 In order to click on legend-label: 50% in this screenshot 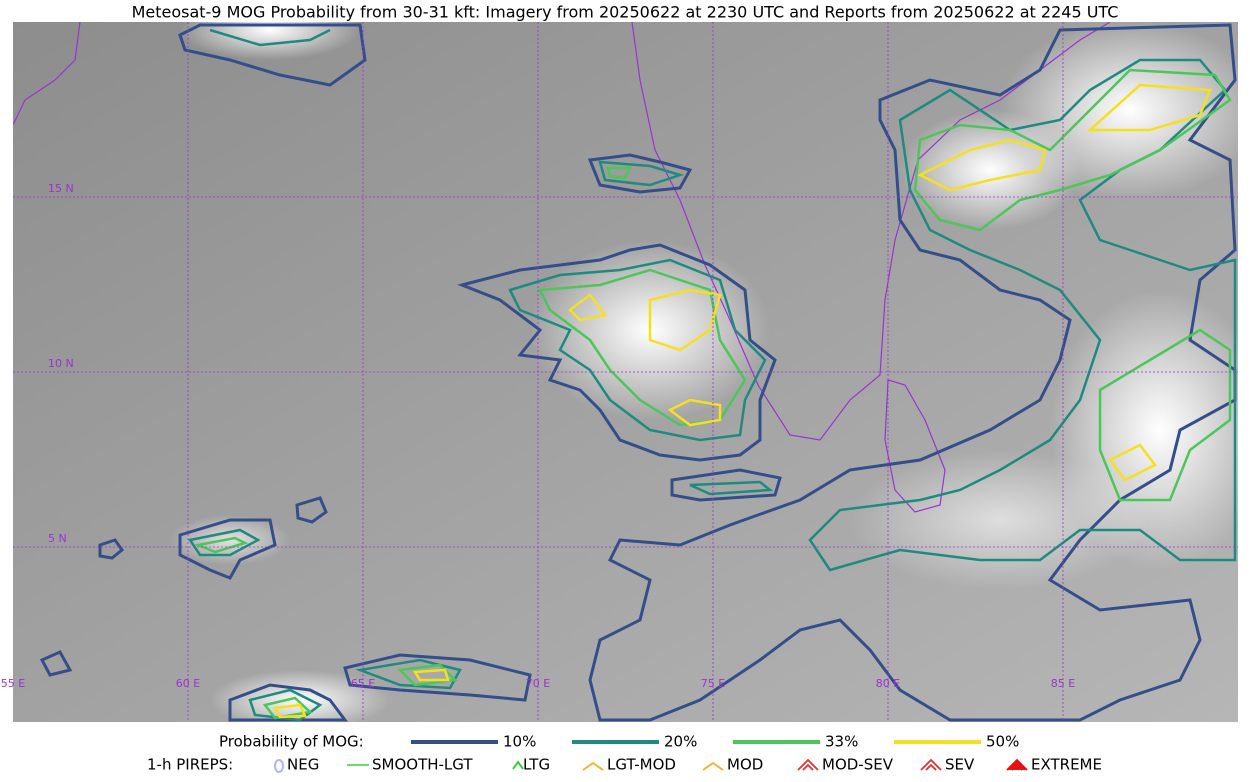, I will do `click(1002, 742)`.